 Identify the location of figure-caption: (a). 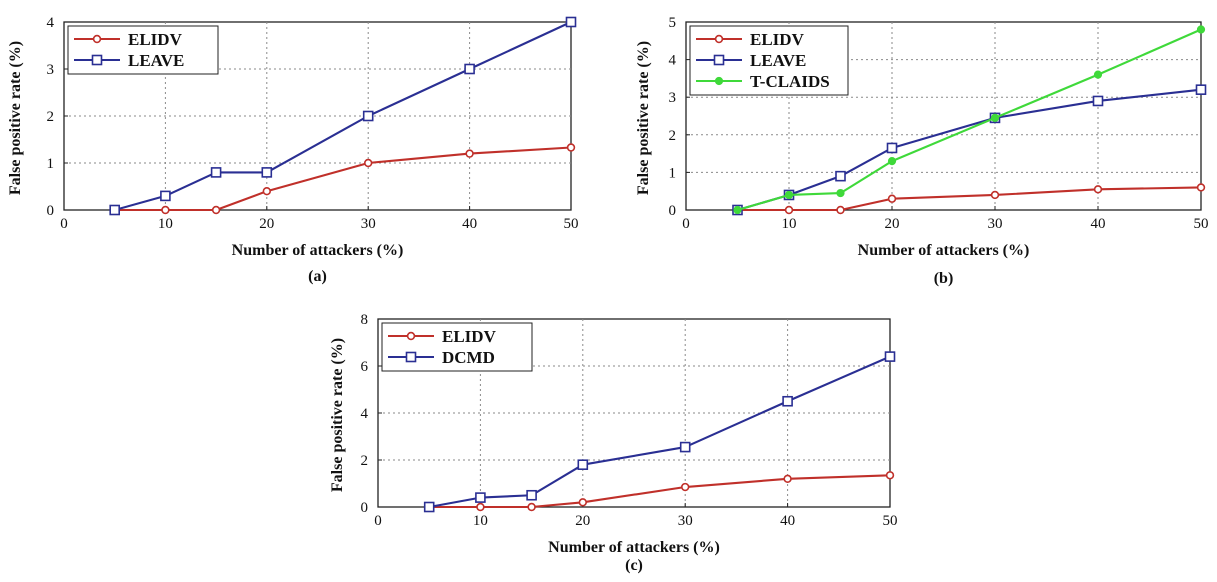
(317, 276).